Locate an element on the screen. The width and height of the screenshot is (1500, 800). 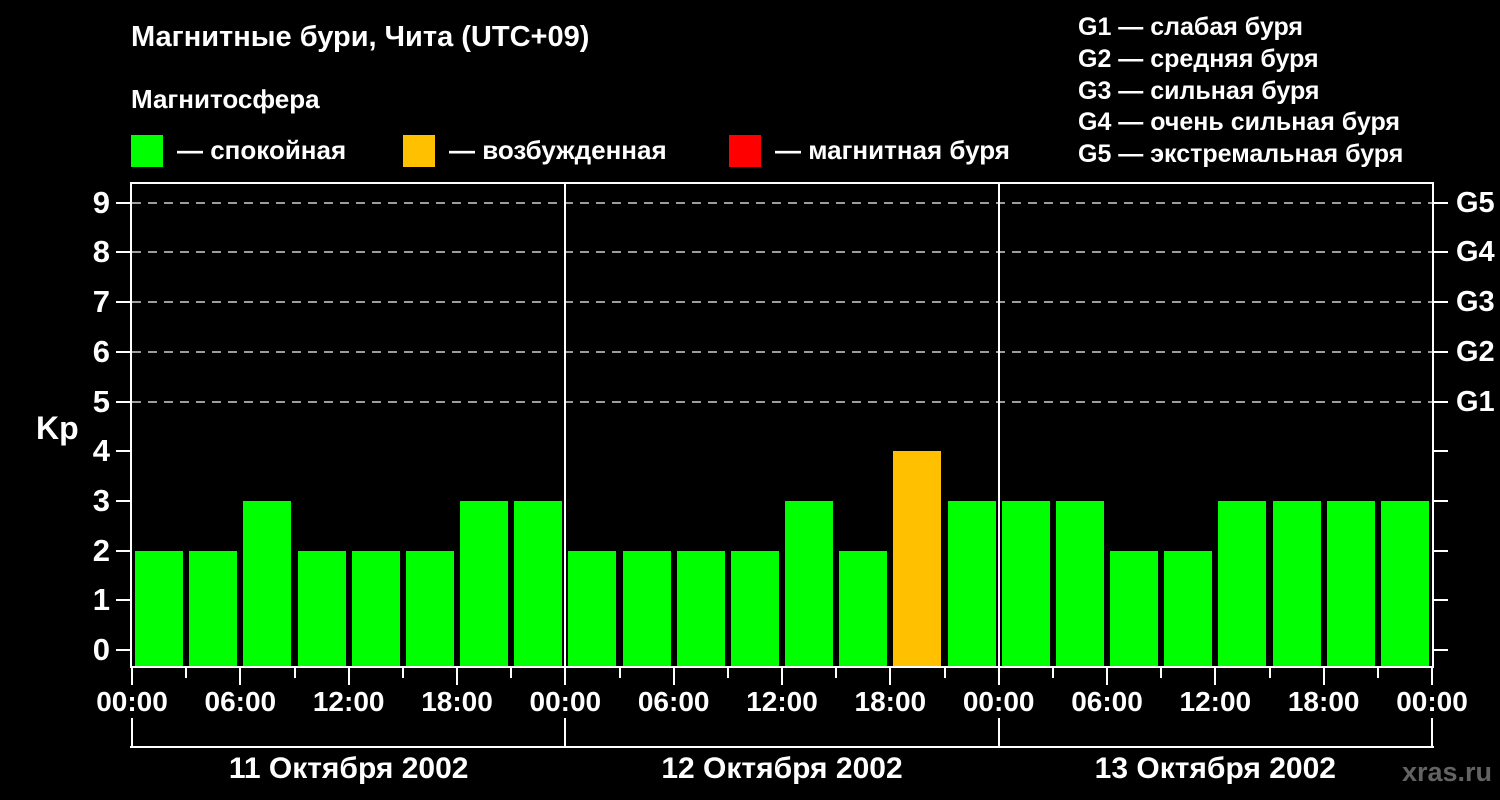
quiet-swatch-icon is located at coordinates (147, 150).